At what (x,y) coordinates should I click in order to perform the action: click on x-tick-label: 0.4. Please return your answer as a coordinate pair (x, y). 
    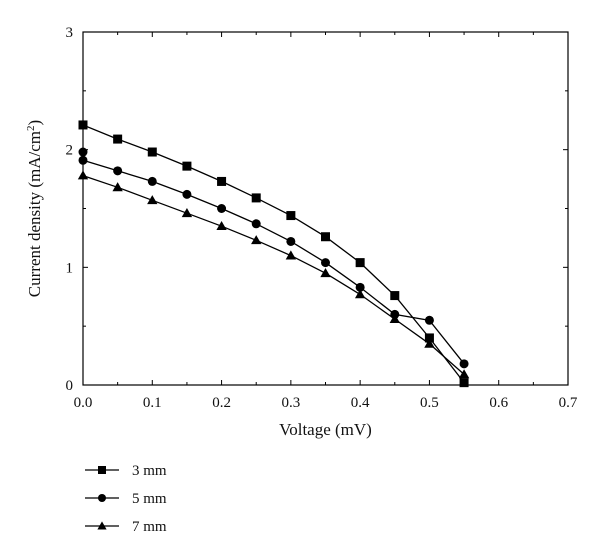
    Looking at the image, I should click on (360, 403).